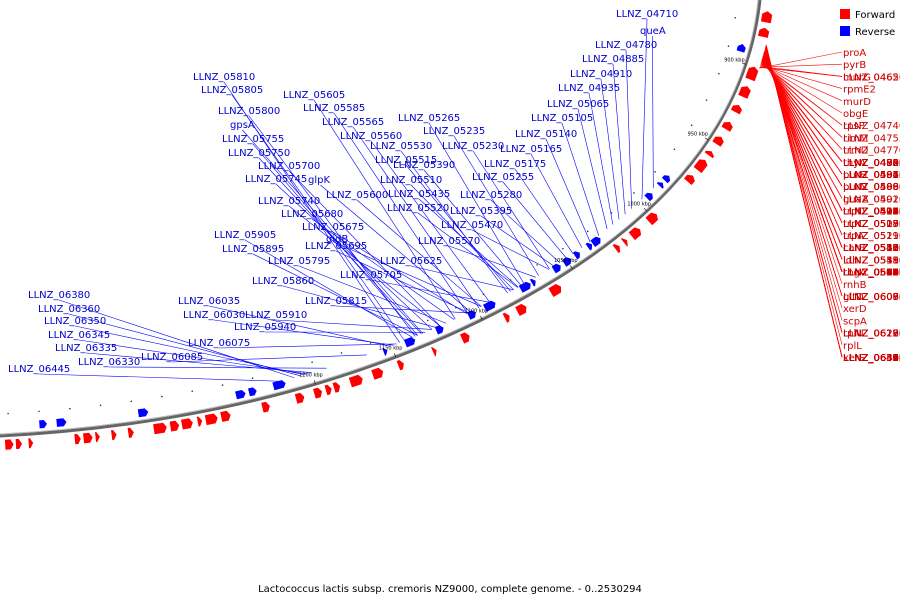 The height and width of the screenshot is (600, 900). I want to click on scale-tick-label-3: 1050 kbp, so click(566, 261).